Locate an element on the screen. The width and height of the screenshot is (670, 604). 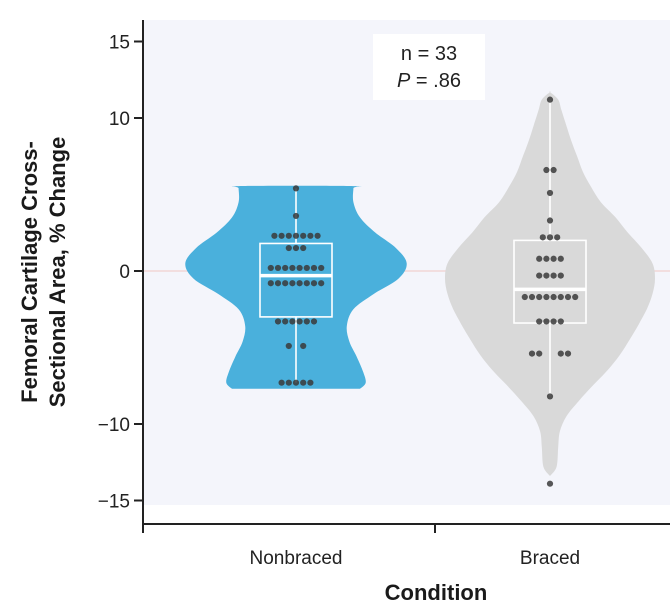
points-nonbraced is located at coordinates (296, 285).